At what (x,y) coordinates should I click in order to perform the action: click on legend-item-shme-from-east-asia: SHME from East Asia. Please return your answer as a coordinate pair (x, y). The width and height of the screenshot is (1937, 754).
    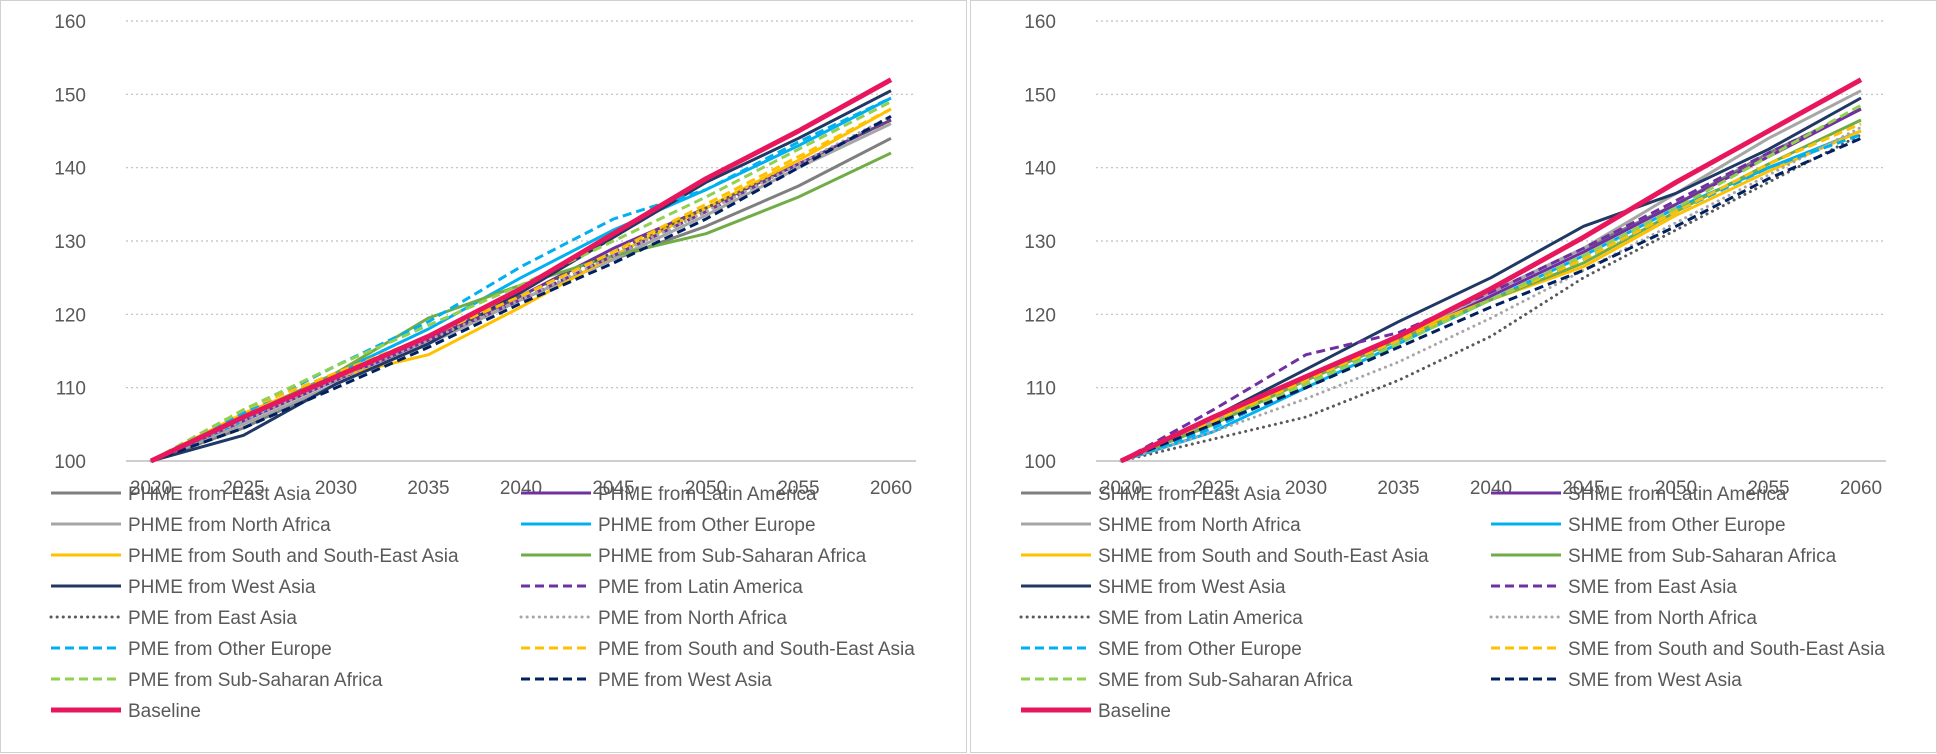
    Looking at the image, I should click on (1151, 494).